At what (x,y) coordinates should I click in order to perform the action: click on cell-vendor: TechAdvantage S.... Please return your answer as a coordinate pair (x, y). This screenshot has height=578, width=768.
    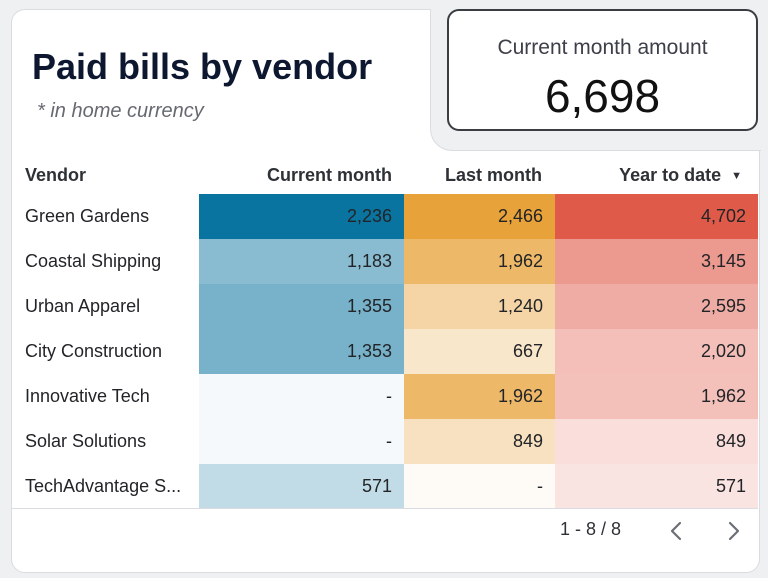
    Looking at the image, I should click on (103, 486).